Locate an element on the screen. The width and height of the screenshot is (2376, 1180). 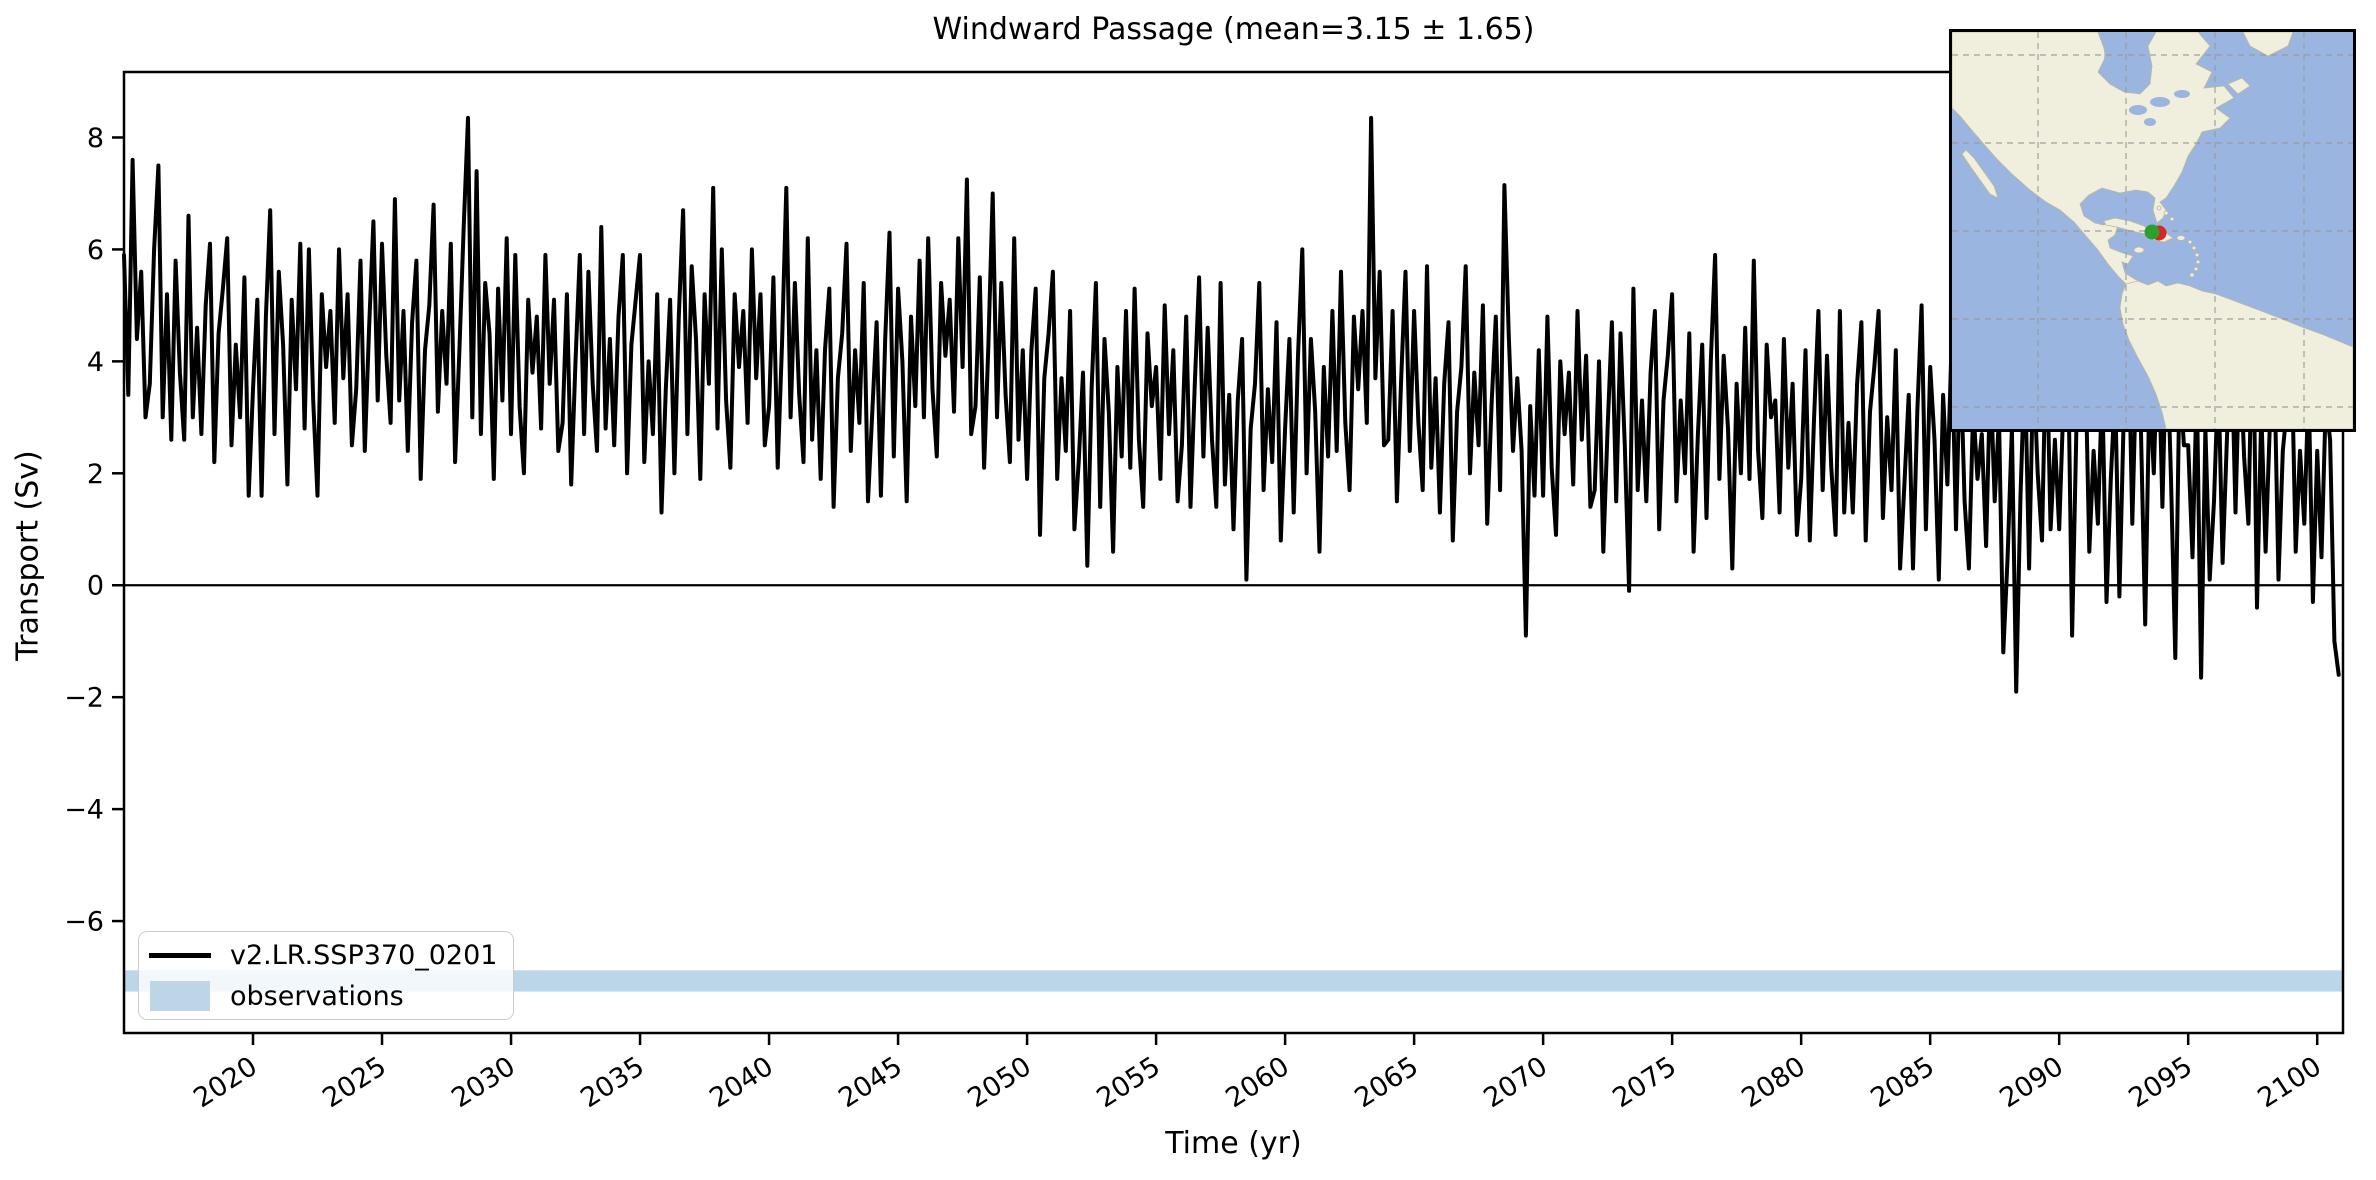
x-tick-label: 2025 is located at coordinates (354, 1082).